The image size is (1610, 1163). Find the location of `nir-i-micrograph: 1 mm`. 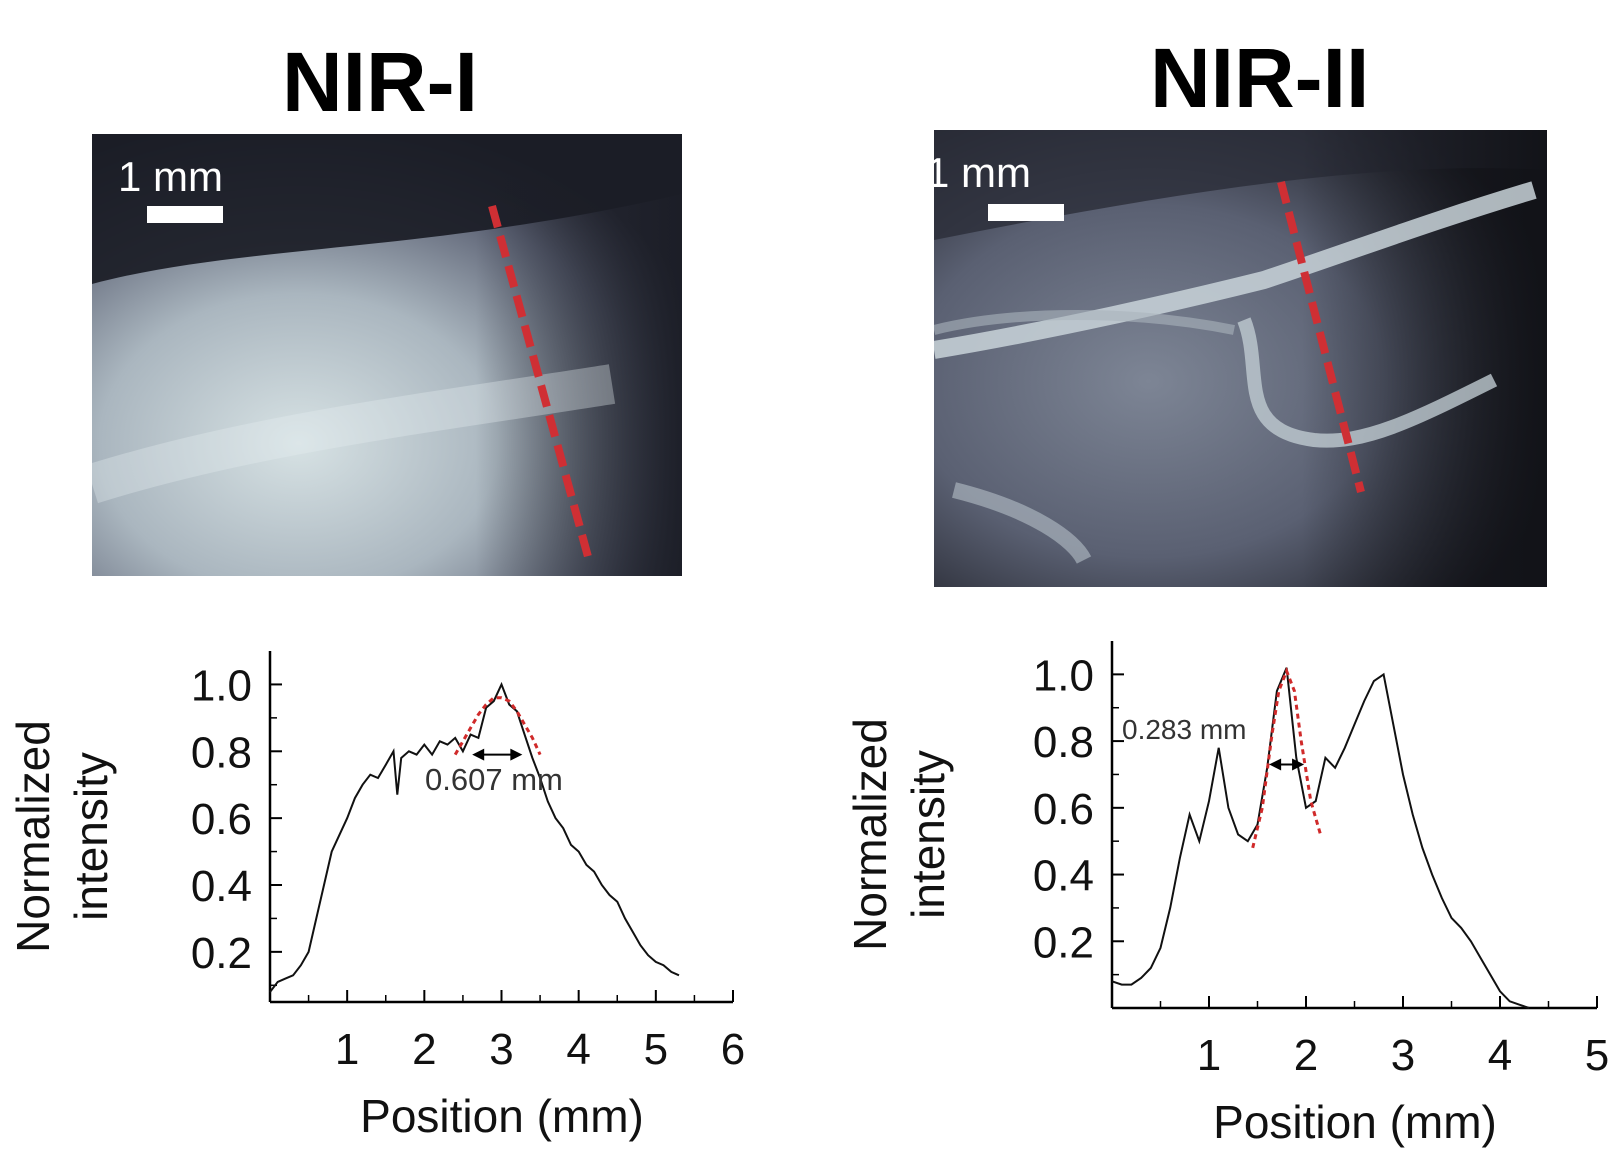

nir-i-micrograph: 1 mm is located at coordinates (387, 355).